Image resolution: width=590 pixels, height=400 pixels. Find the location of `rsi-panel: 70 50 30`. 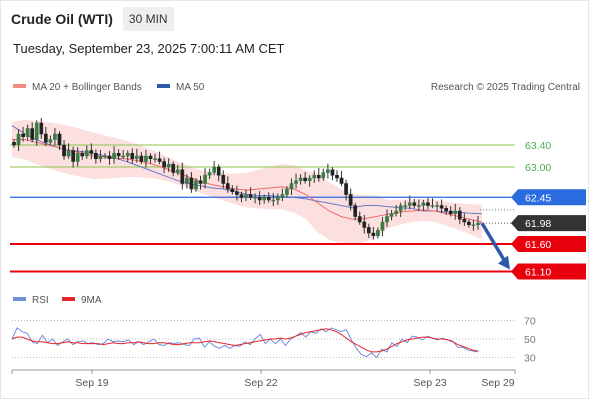

rsi-panel: 70 50 30 is located at coordinates (273, 340).